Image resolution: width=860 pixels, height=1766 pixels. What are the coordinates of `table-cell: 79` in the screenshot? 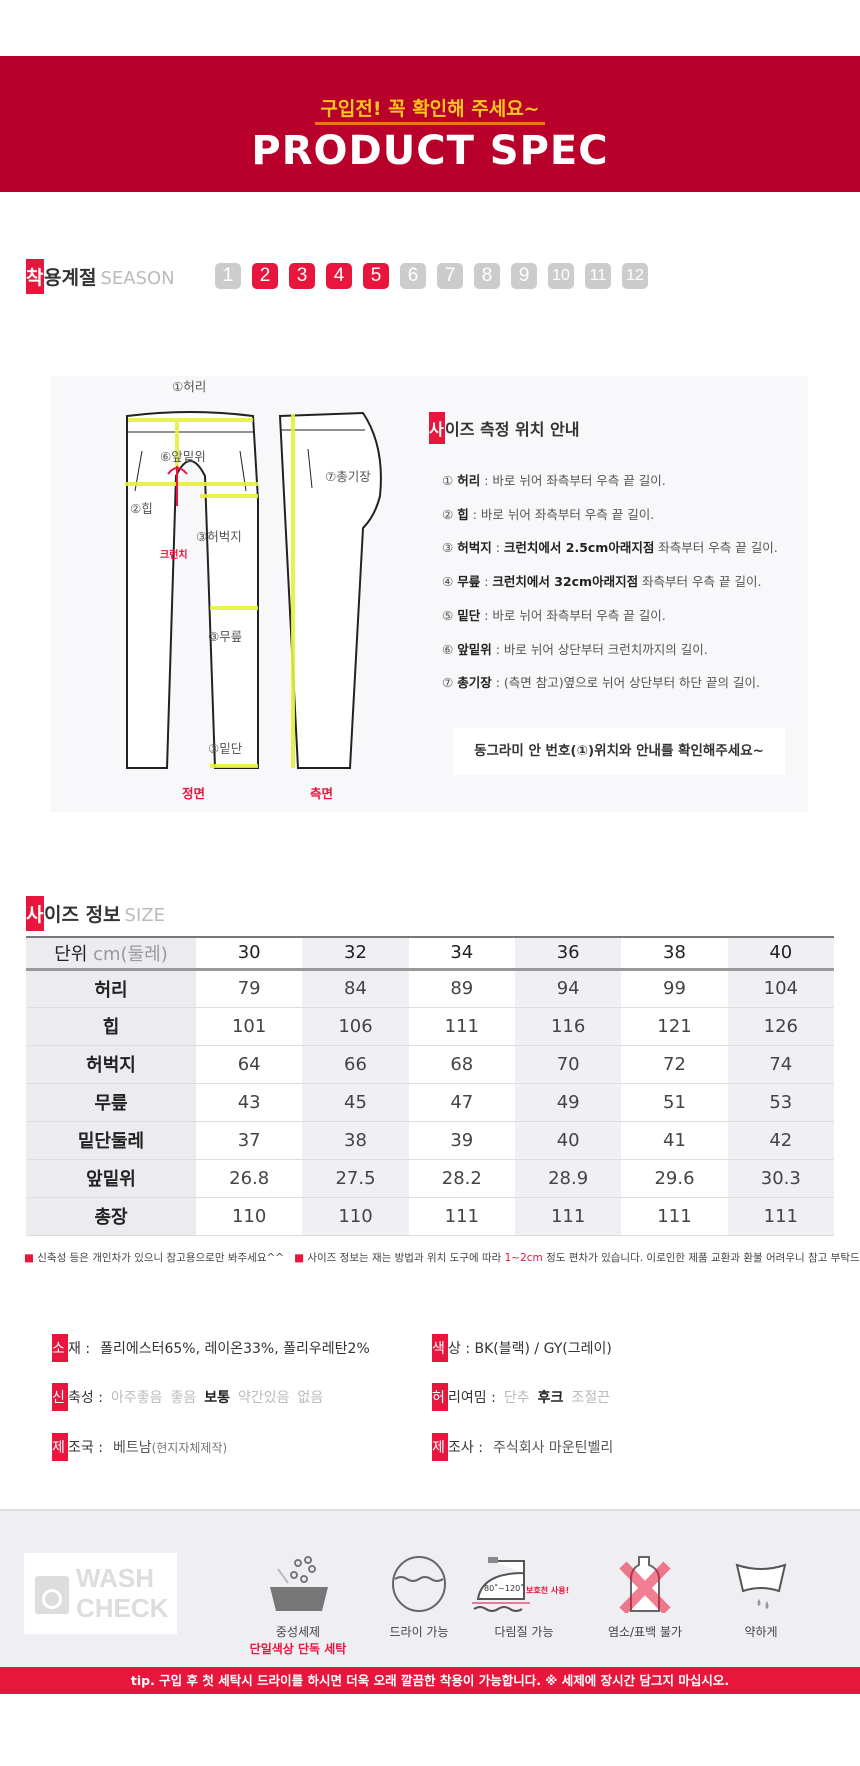 It's located at (249, 988).